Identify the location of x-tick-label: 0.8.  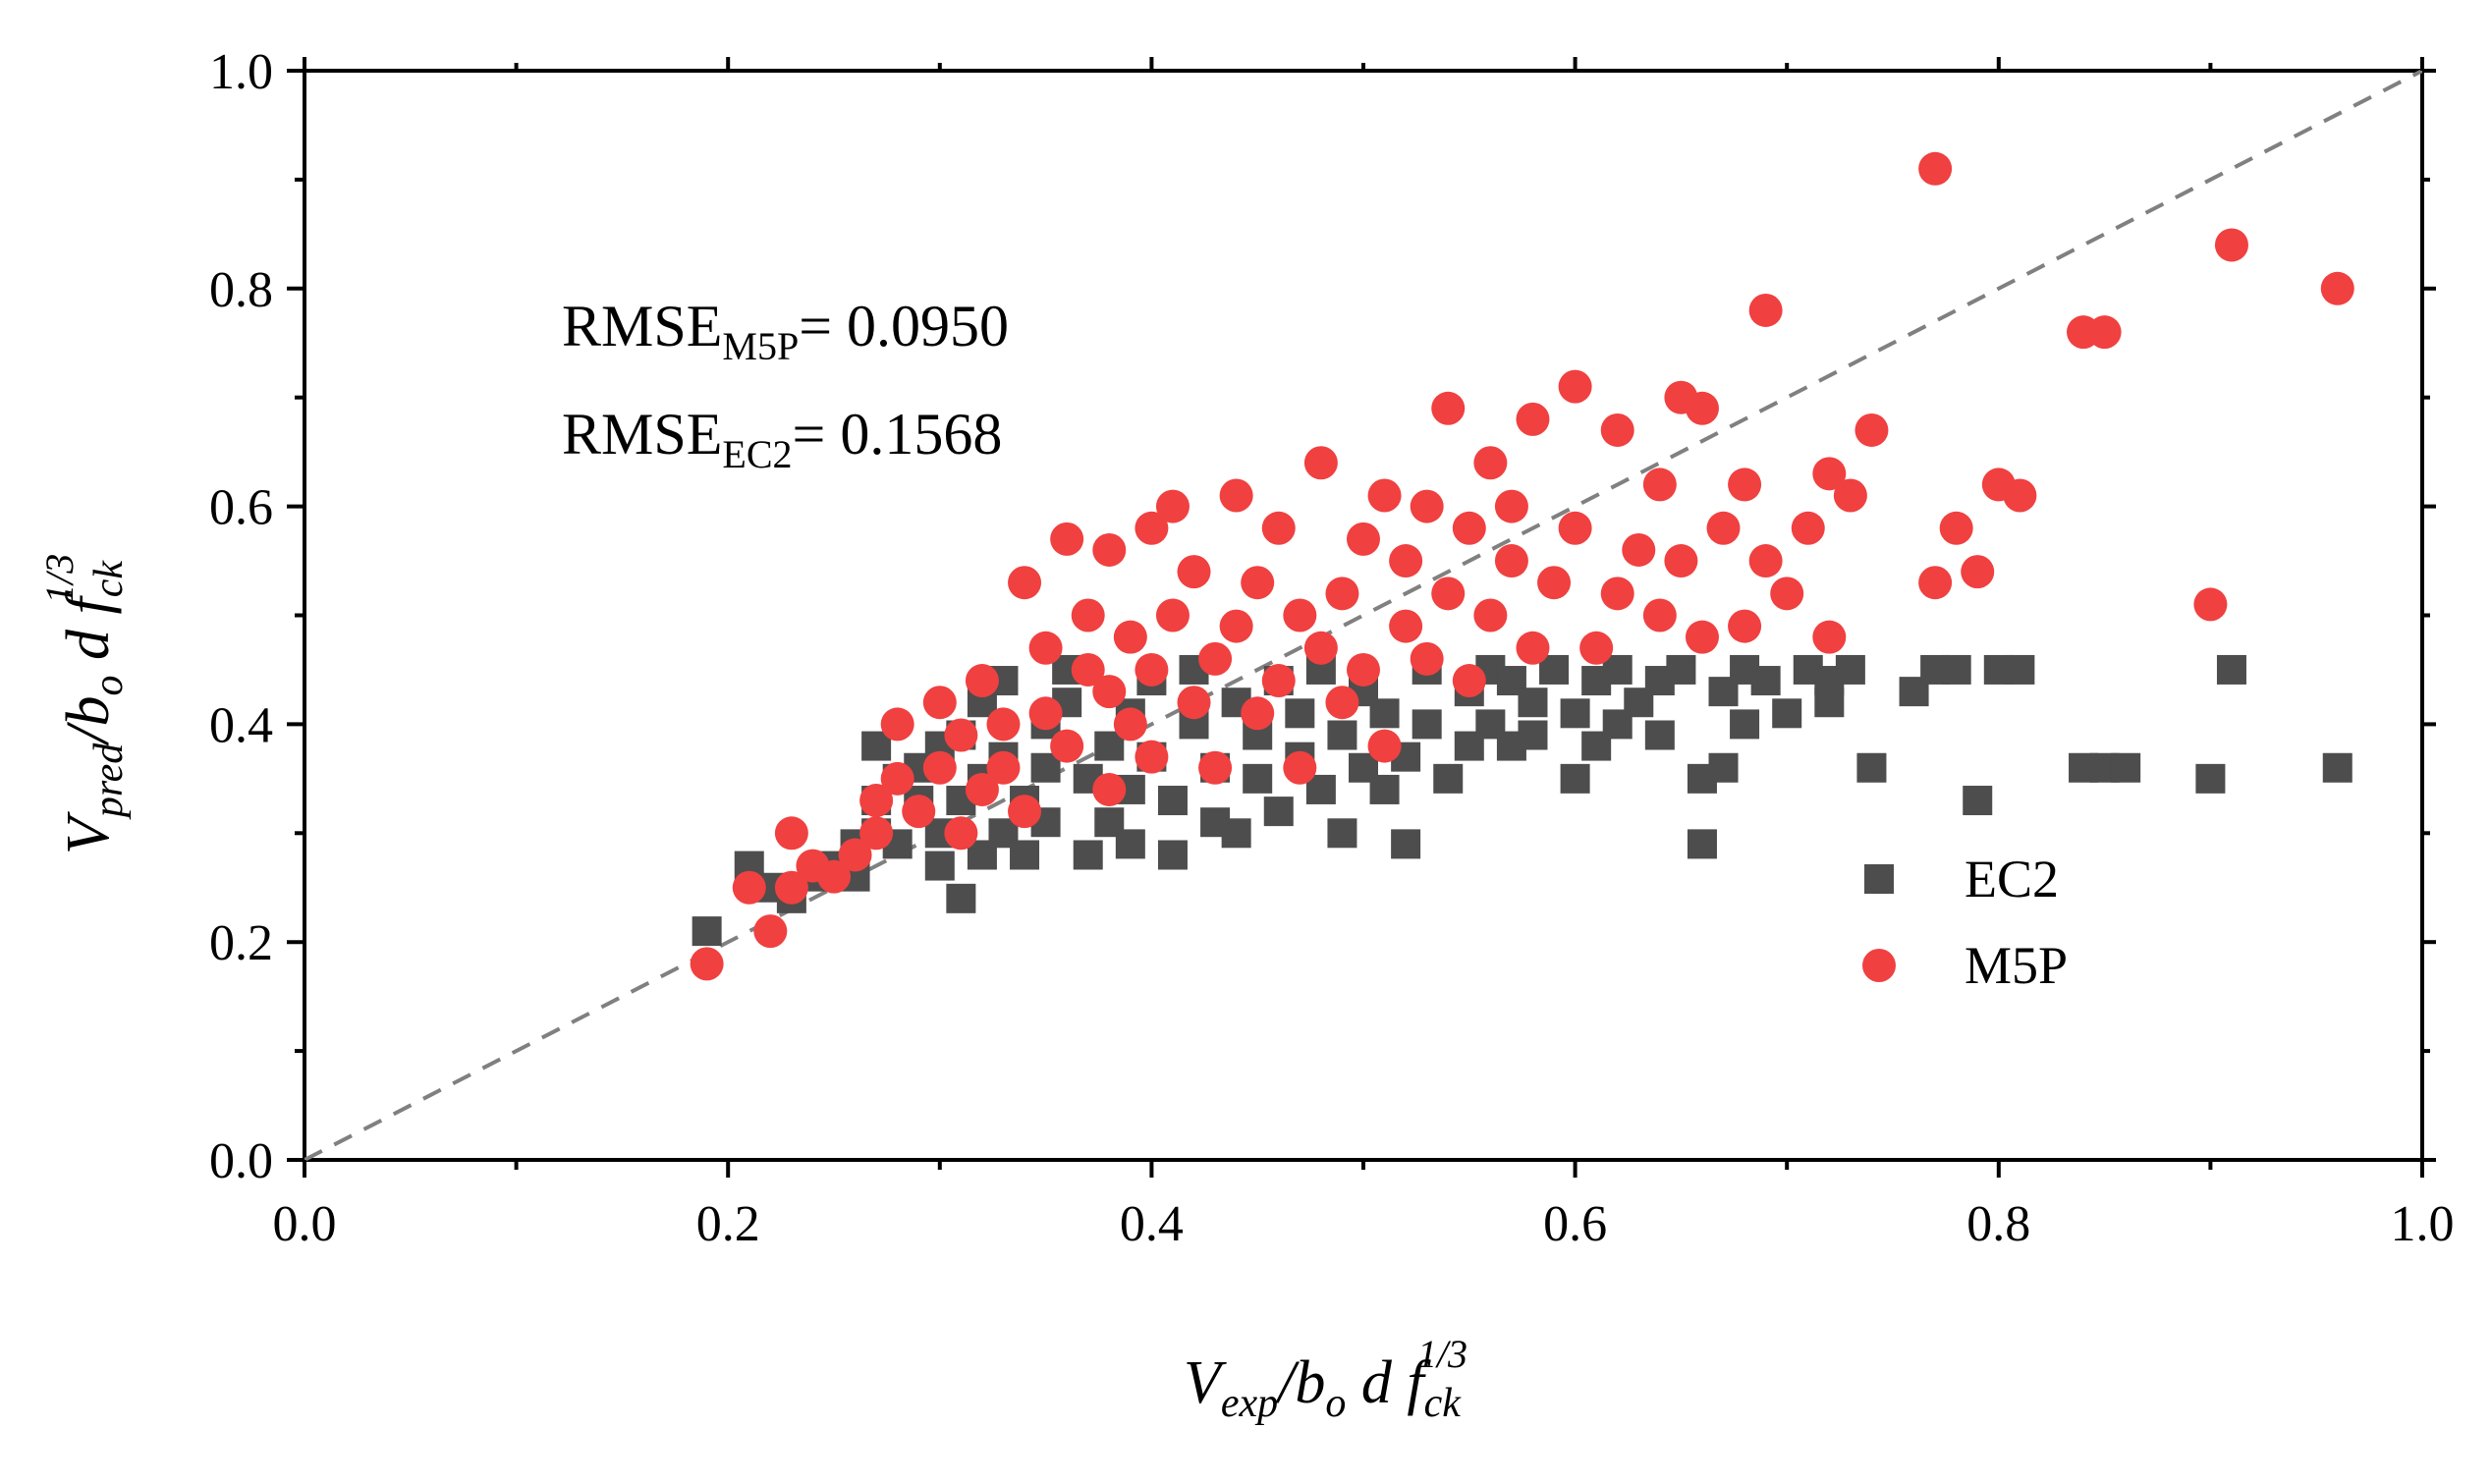
(1998, 1224).